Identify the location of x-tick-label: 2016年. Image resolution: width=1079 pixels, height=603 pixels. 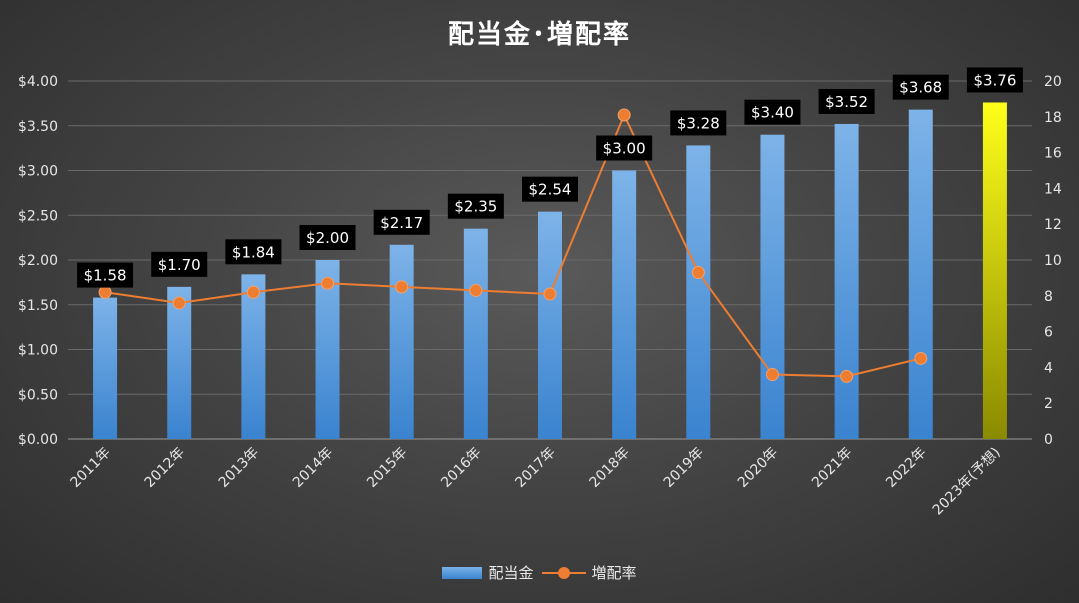
(461, 468).